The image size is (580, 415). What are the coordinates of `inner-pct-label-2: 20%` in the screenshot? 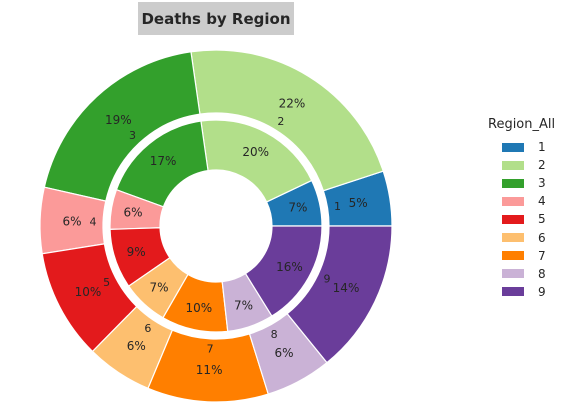 It's located at (255, 152).